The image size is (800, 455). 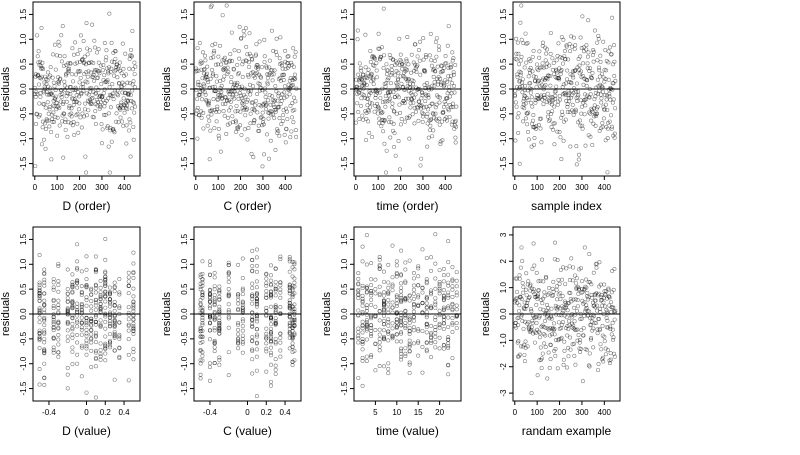 I want to click on y-tick-label: 0.0, so click(x=23, y=314).